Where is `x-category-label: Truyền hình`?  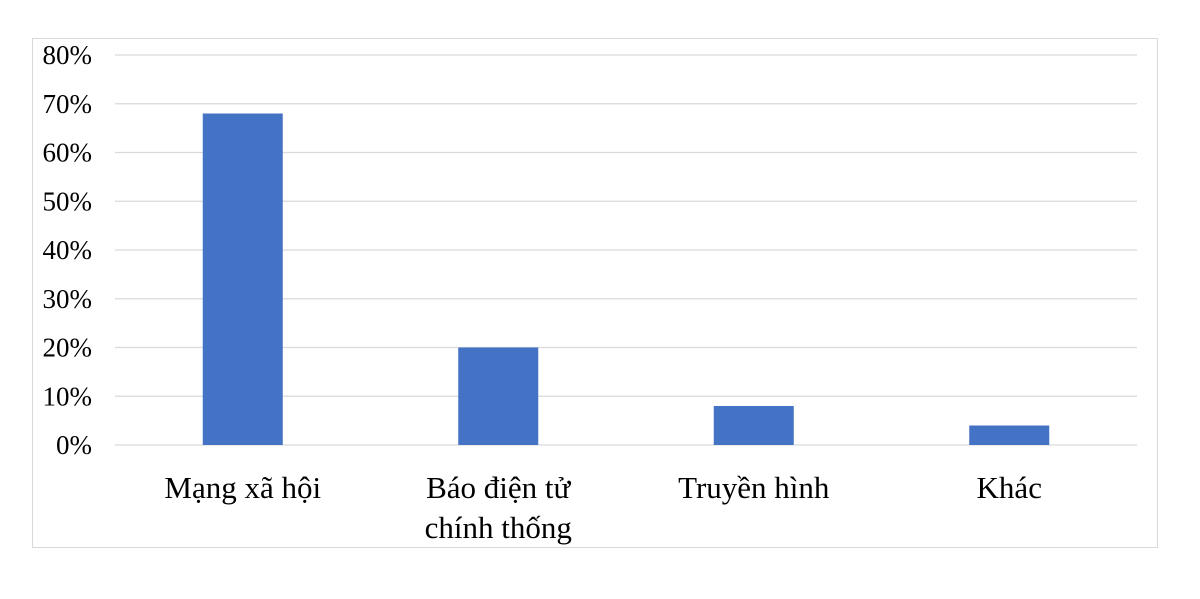 x-category-label: Truyền hình is located at coordinates (754, 487).